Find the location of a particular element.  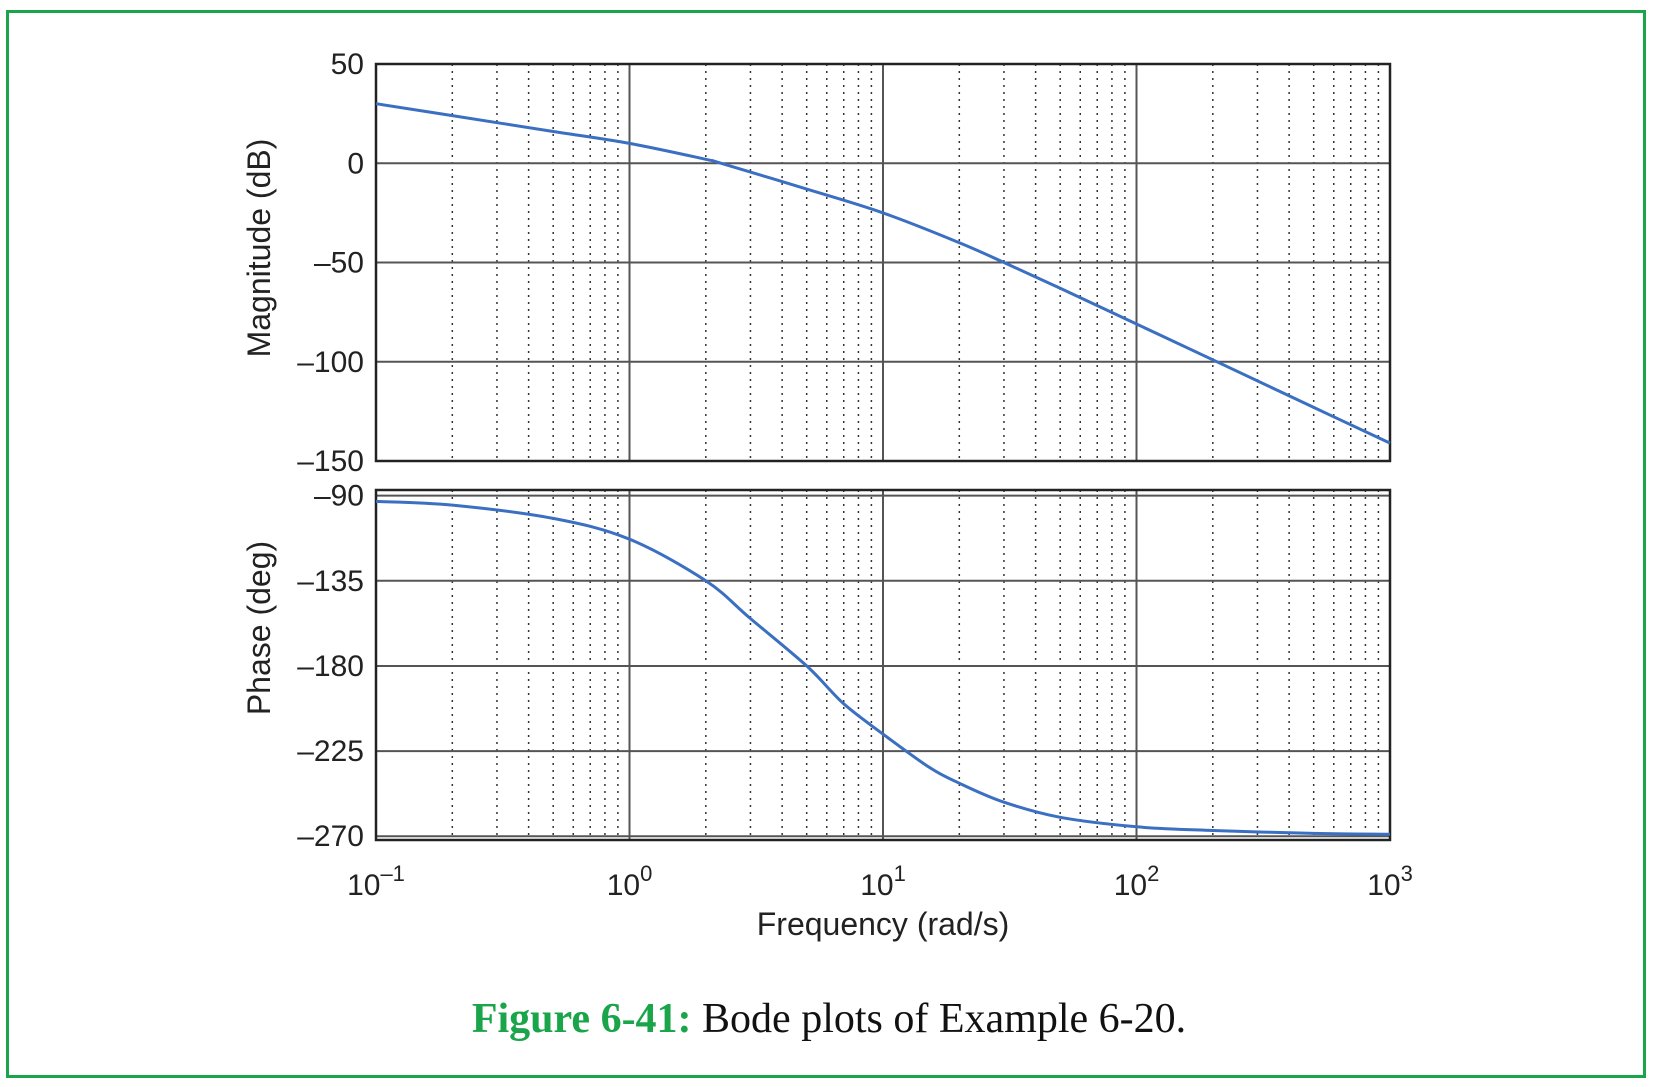

mag-ytick-label: –50 is located at coordinates (339, 263).